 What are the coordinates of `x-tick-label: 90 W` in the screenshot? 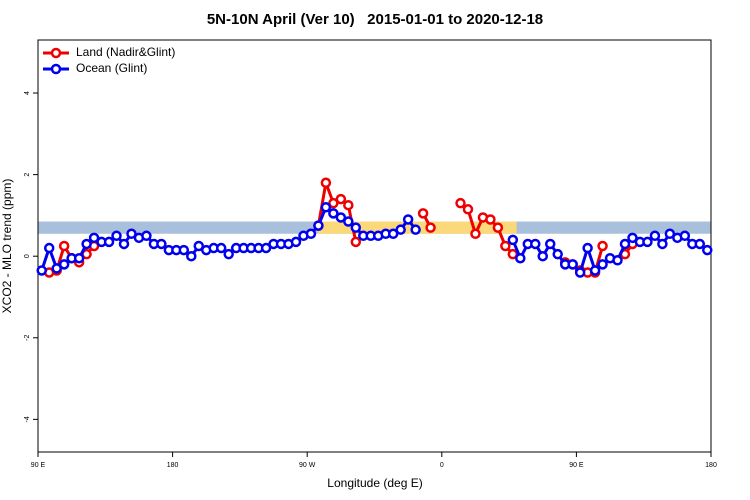 It's located at (307, 465).